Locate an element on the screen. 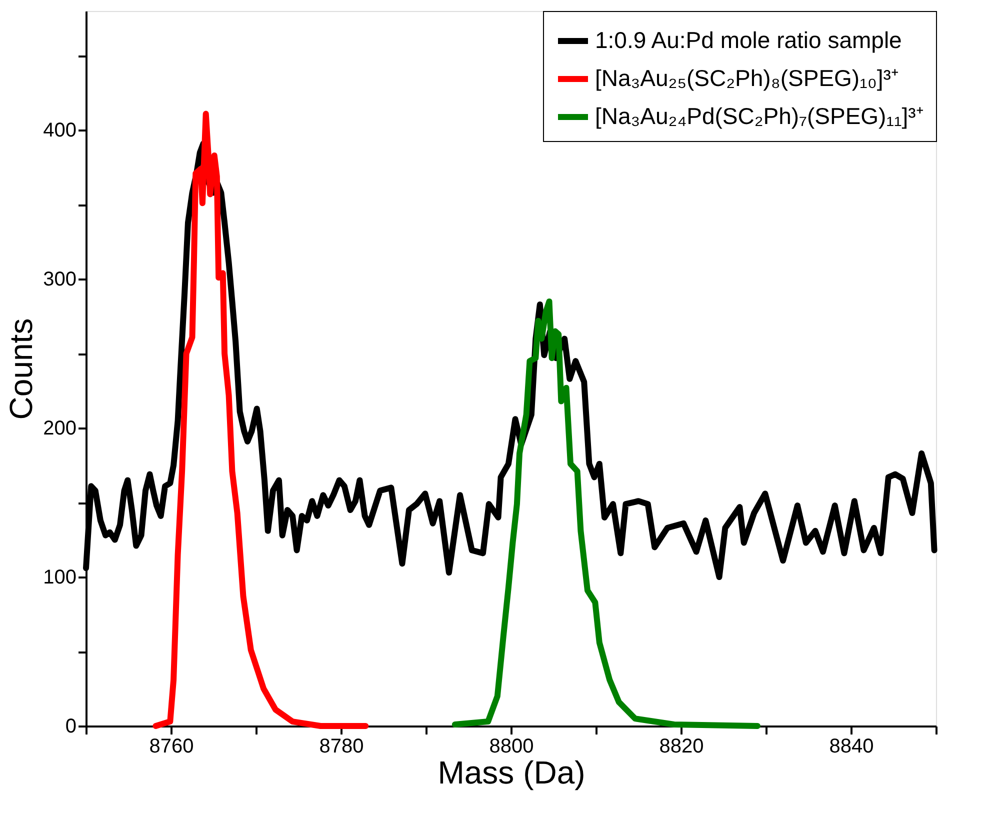 This screenshot has height=826, width=992. x-axis-title: Mass (Da) is located at coordinates (512, 772).